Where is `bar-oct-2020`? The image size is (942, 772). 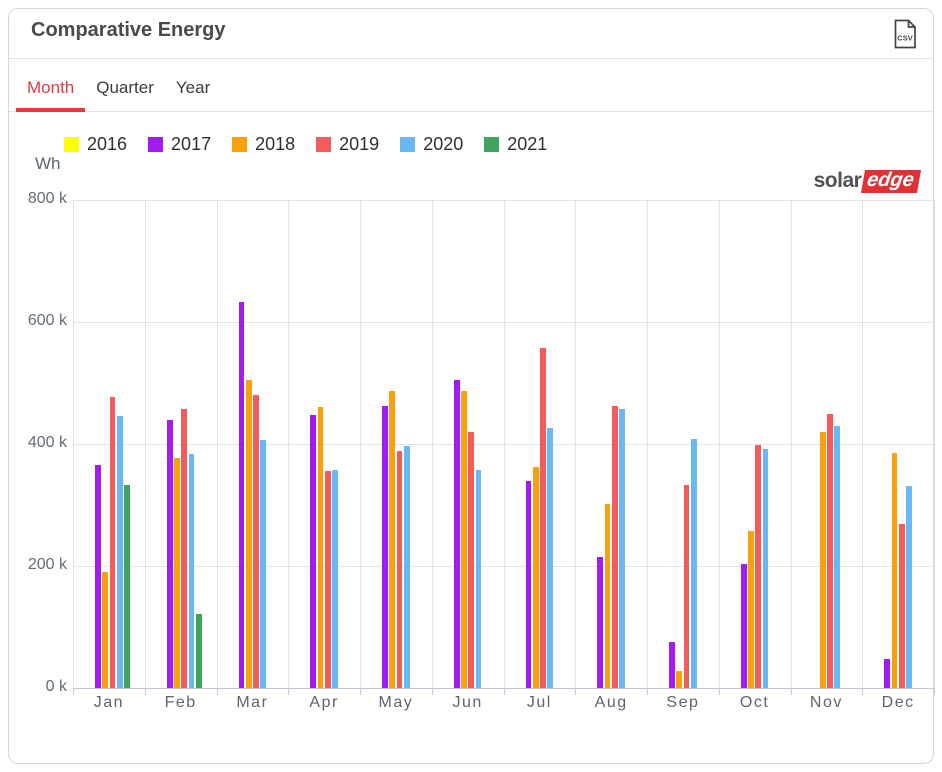 bar-oct-2020 is located at coordinates (765, 568).